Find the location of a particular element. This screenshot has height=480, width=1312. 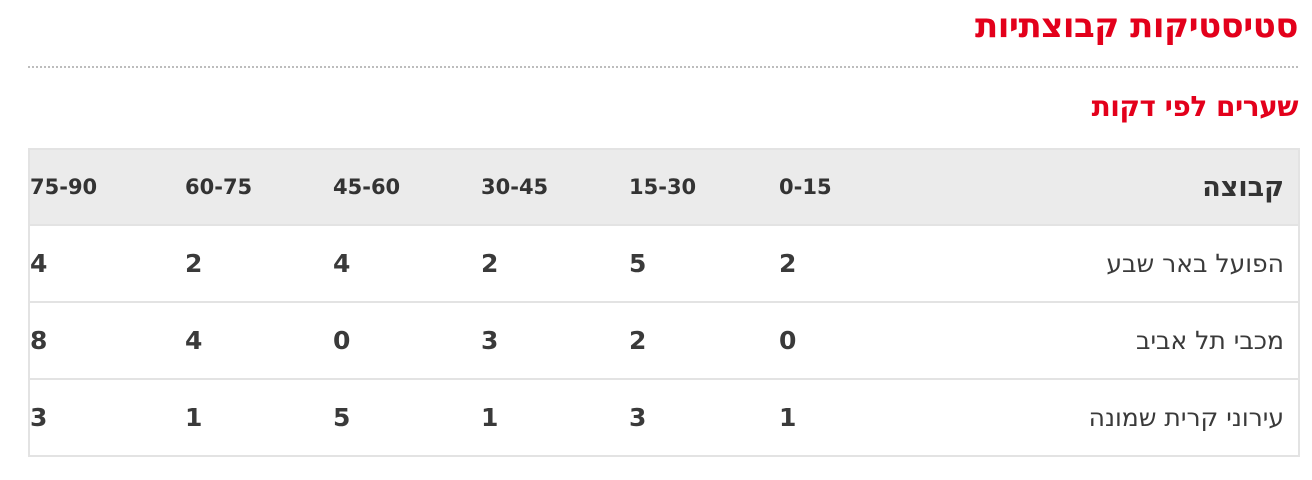

section-title: שערים לפי דקות is located at coordinates (1195, 106).